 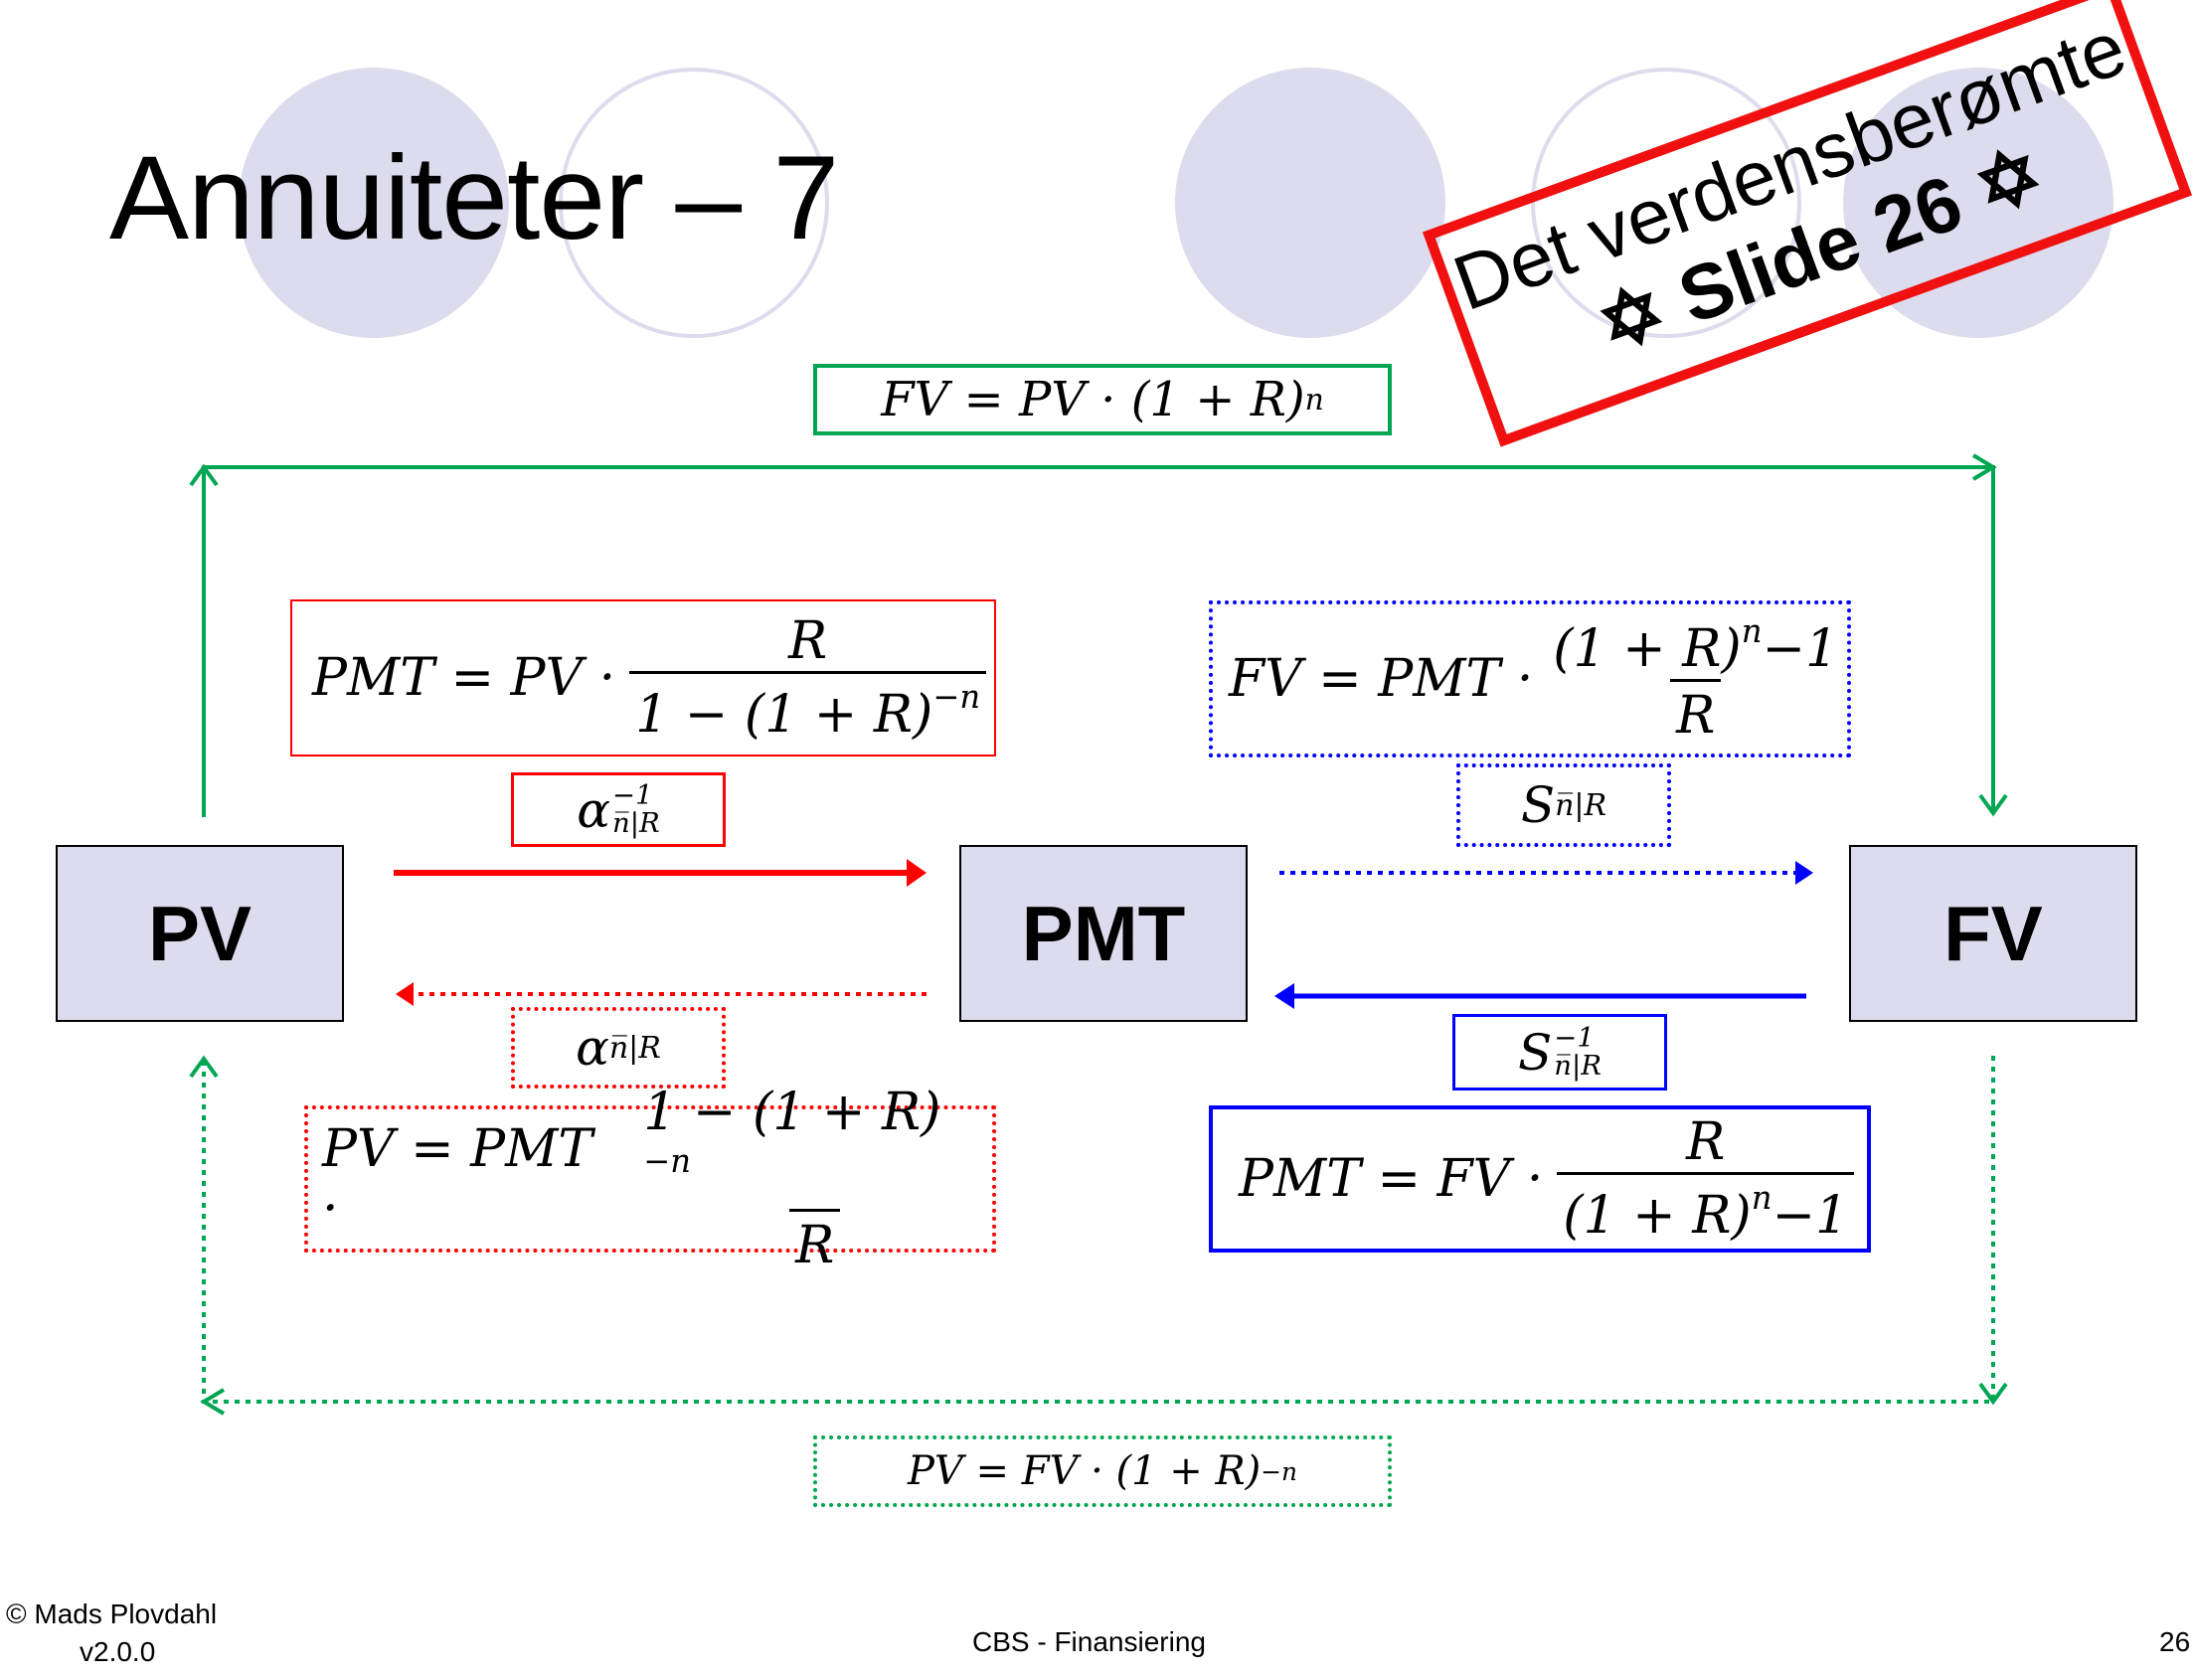 I want to click on formula-pv-from-pmt-num-exp: −n, so click(x=667, y=1160).